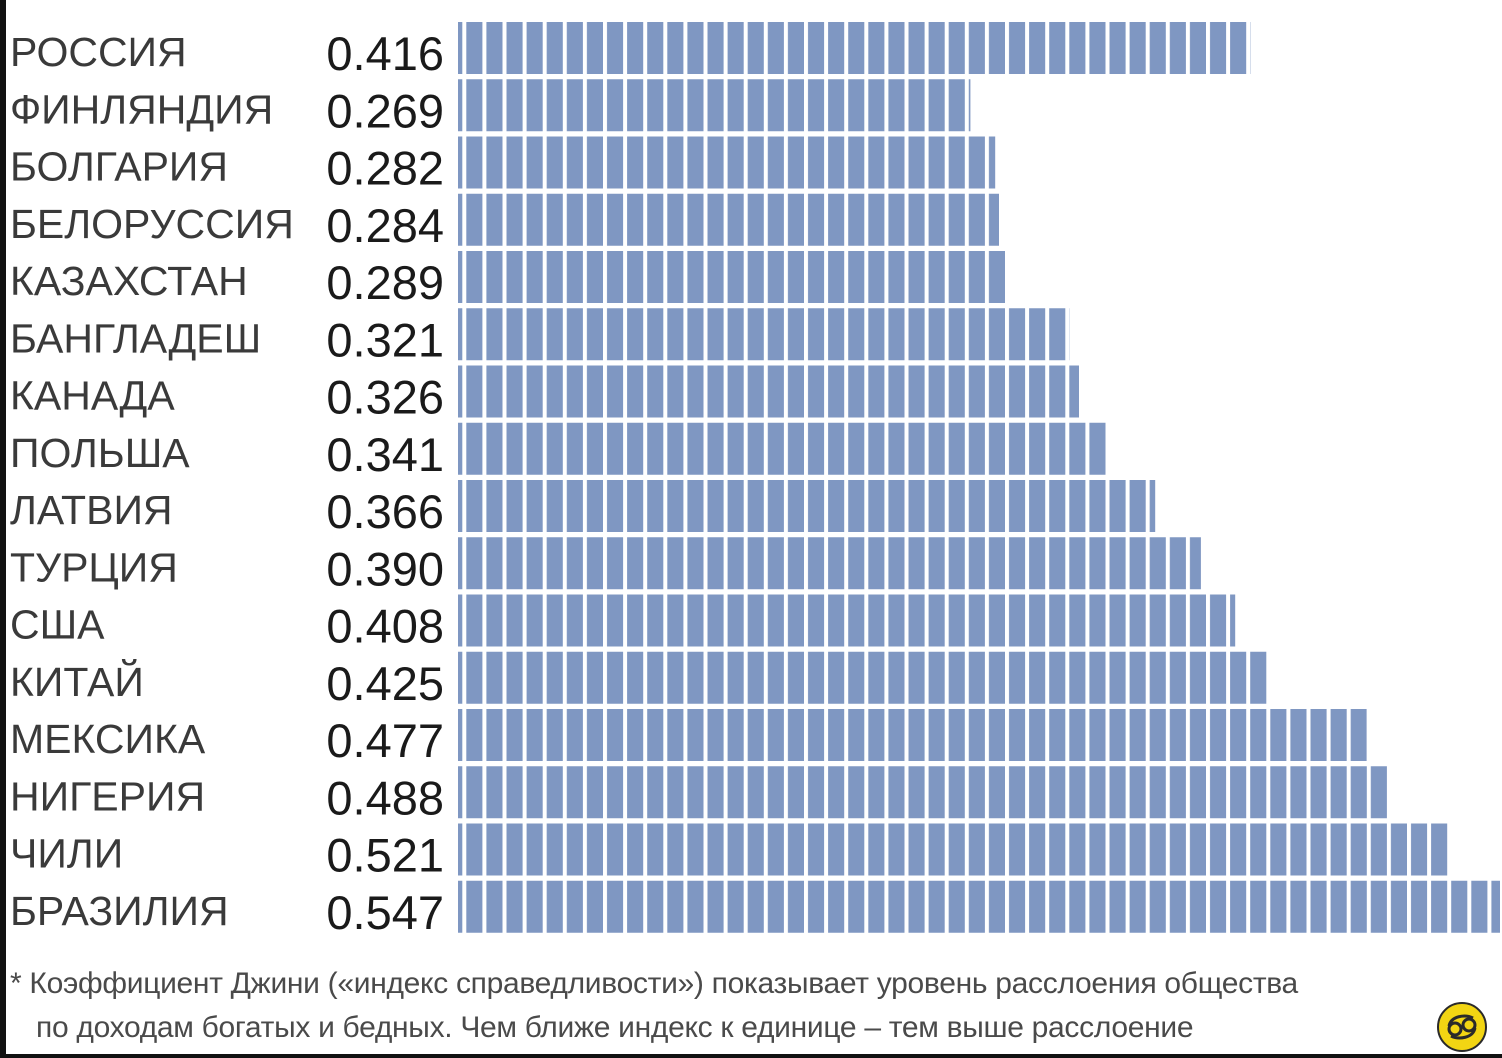  What do you see at coordinates (385, 225) in the screenshot?
I see `value-label: 0.284` at bounding box center [385, 225].